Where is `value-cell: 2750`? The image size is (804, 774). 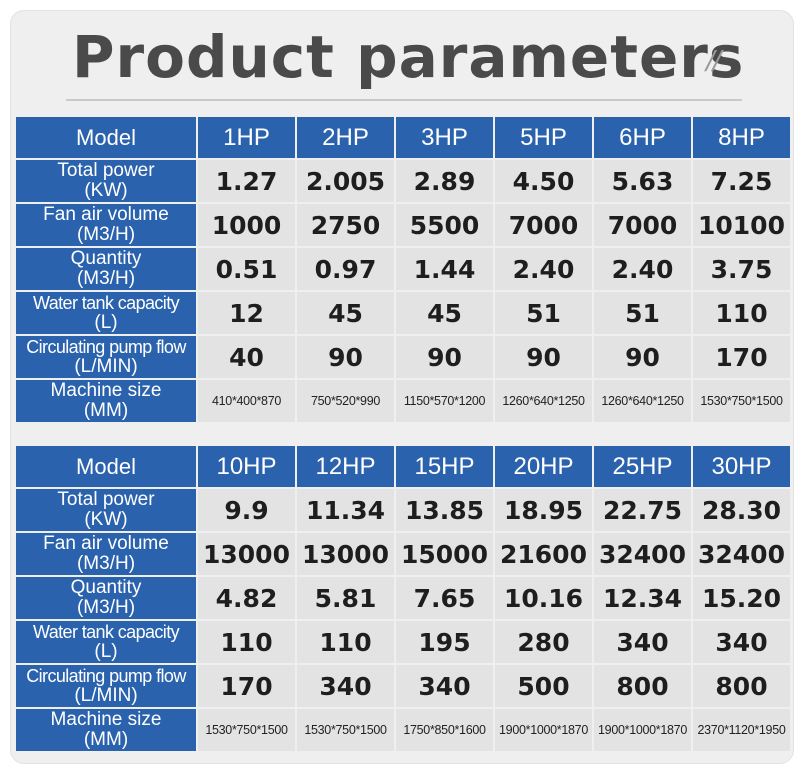
value-cell: 2750 is located at coordinates (345, 225).